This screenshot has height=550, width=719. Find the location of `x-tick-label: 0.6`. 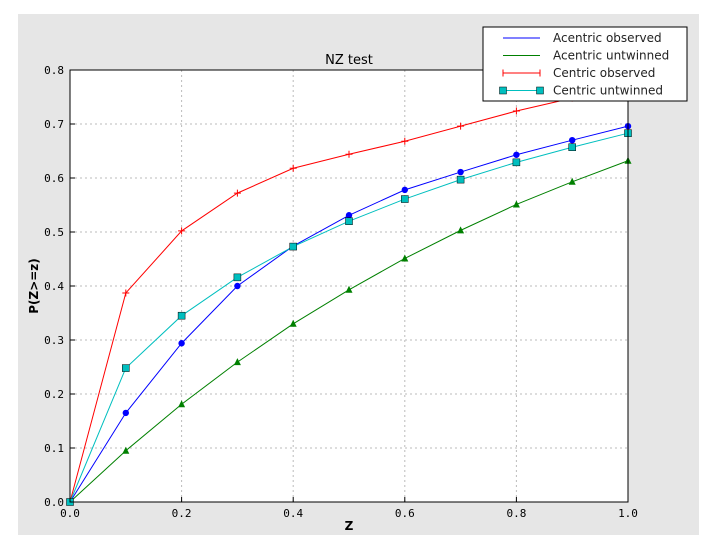

x-tick-label: 0.6 is located at coordinates (405, 513).